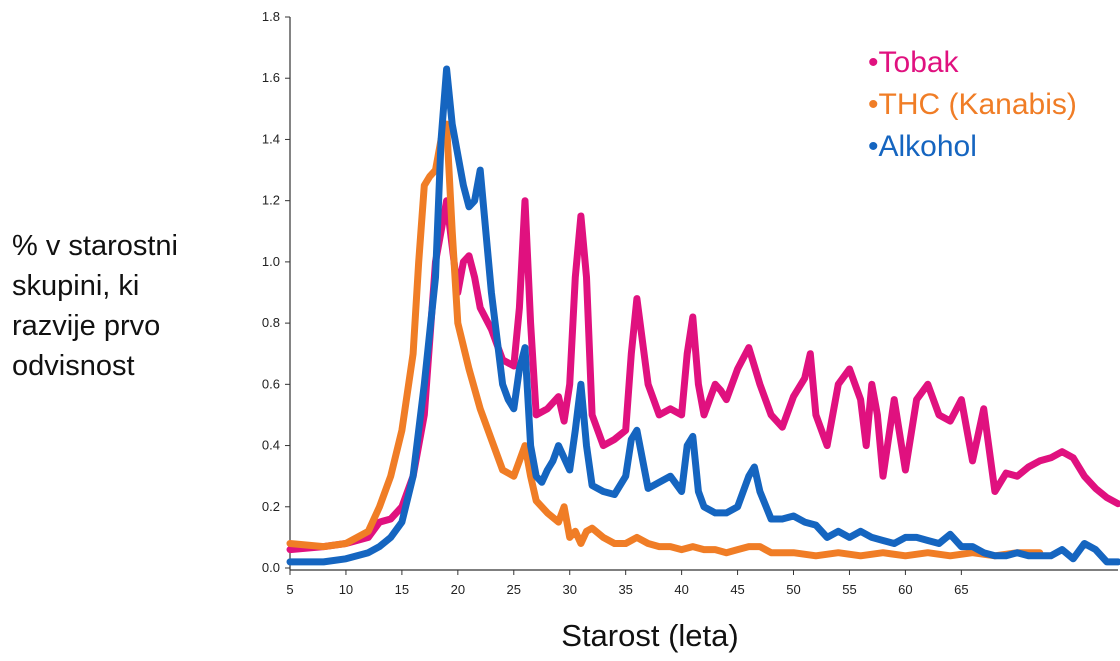 The image size is (1120, 661). Describe the element at coordinates (271, 322) in the screenshot. I see `y-tick-label: 0.8` at that location.